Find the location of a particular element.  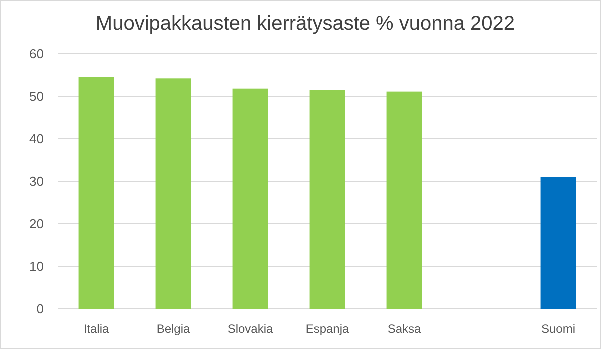

x-tick-label: Slovakia is located at coordinates (251, 329).